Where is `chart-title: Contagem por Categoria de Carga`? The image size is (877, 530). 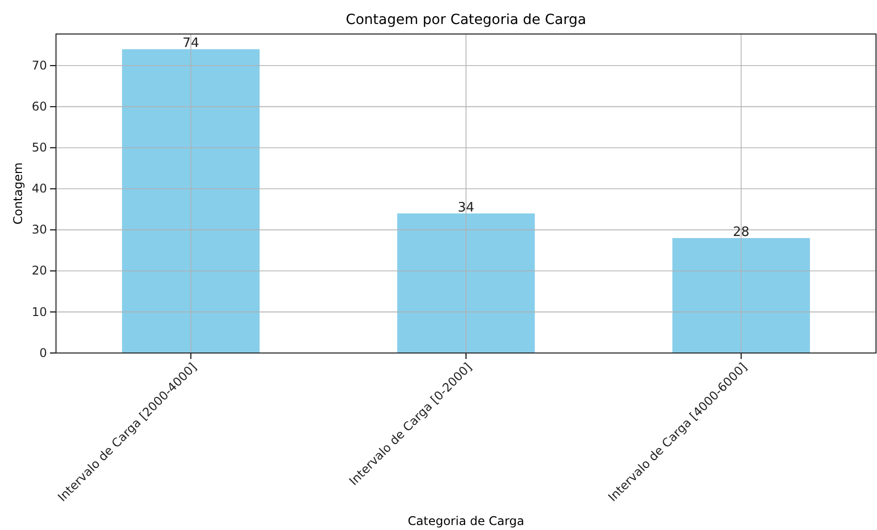 chart-title: Contagem por Categoria de Carga is located at coordinates (466, 20).